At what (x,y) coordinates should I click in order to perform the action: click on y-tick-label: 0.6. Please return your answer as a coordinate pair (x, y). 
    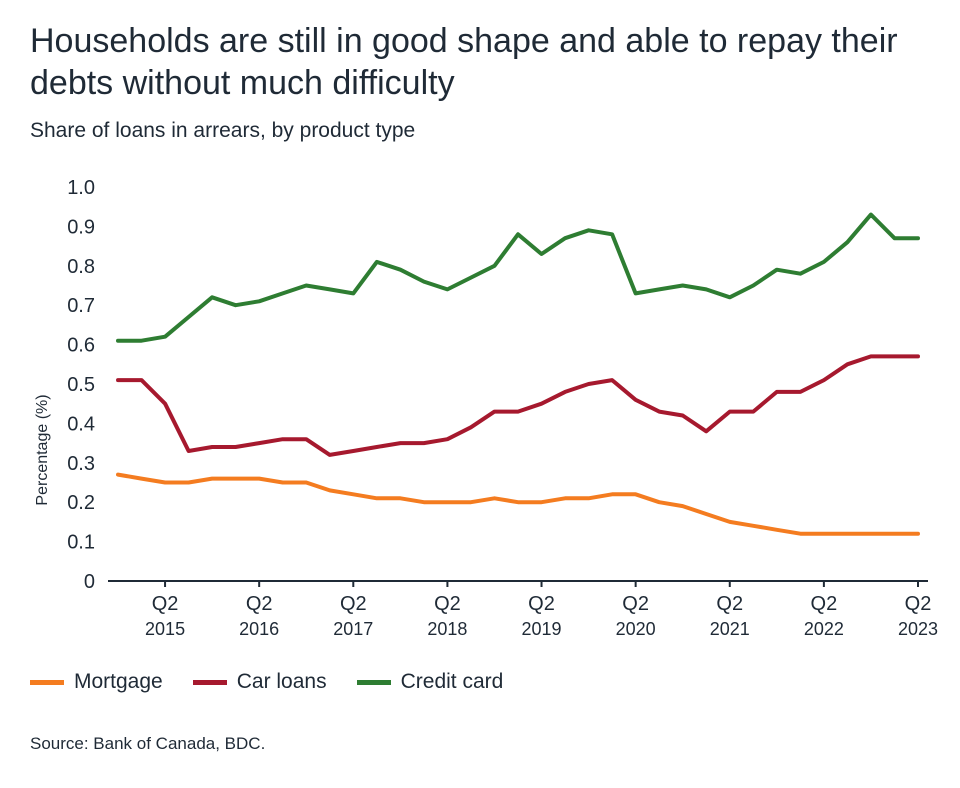
    Looking at the image, I should click on (81, 346).